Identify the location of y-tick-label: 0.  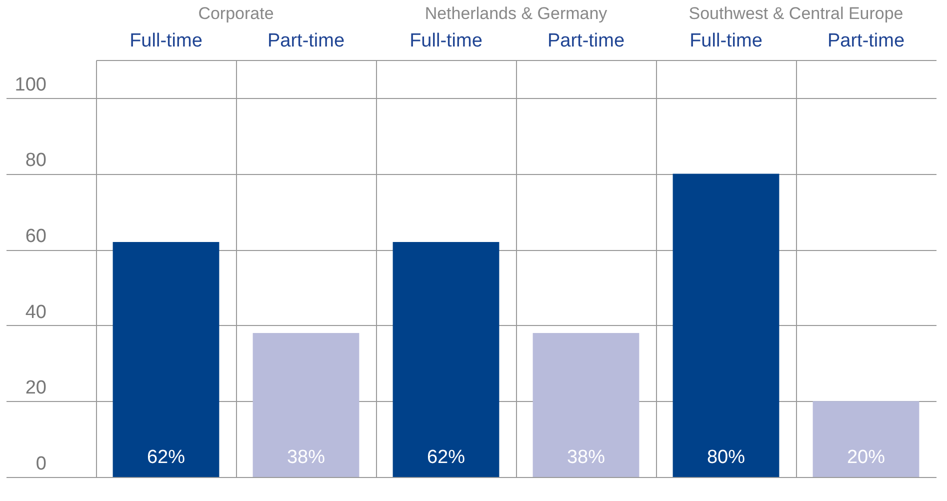
(41, 464).